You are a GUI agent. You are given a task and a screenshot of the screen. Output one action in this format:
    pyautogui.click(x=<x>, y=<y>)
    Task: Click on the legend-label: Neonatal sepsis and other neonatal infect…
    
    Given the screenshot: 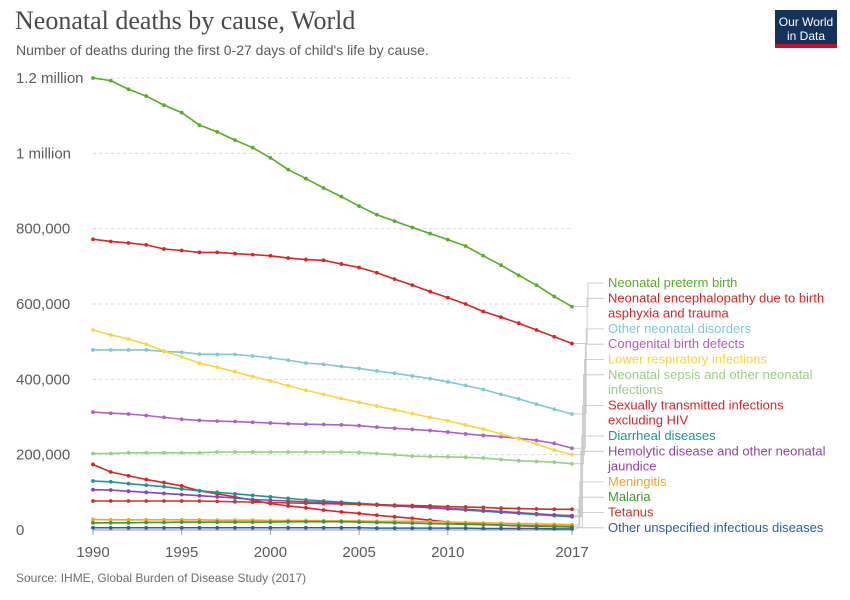 What is the action you would take?
    pyautogui.click(x=710, y=382)
    